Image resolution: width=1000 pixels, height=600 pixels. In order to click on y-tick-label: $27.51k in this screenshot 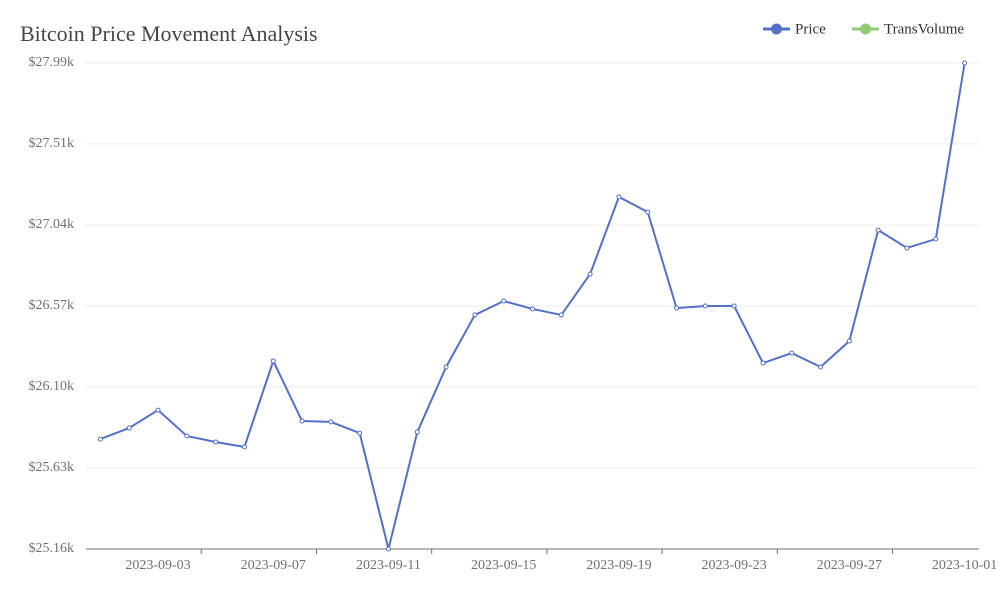, I will do `click(52, 143)`.